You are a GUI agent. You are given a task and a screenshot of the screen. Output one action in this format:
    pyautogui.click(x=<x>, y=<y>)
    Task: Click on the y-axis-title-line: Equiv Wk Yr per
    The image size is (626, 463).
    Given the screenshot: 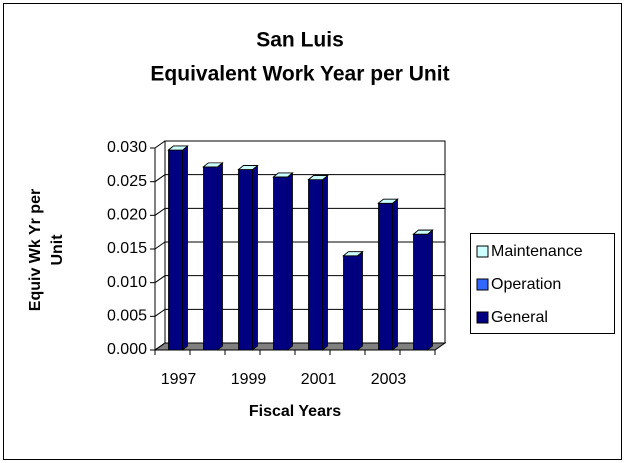 What is the action you would take?
    pyautogui.click(x=35, y=250)
    